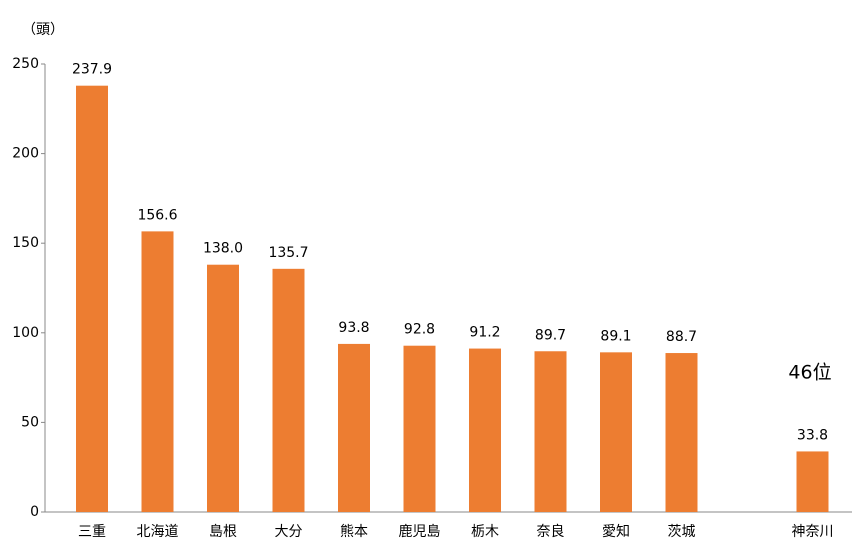 This screenshot has width=858, height=553. I want to click on x-tick-label: 鹿児島, so click(420, 531).